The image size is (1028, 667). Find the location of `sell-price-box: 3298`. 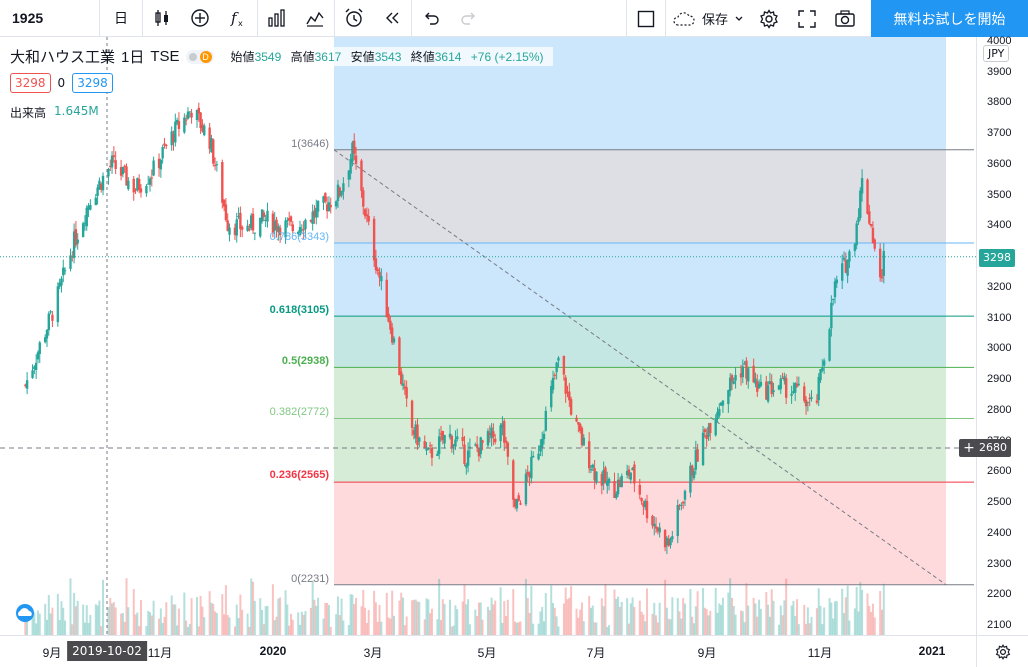

sell-price-box: 3298 is located at coordinates (30, 83).